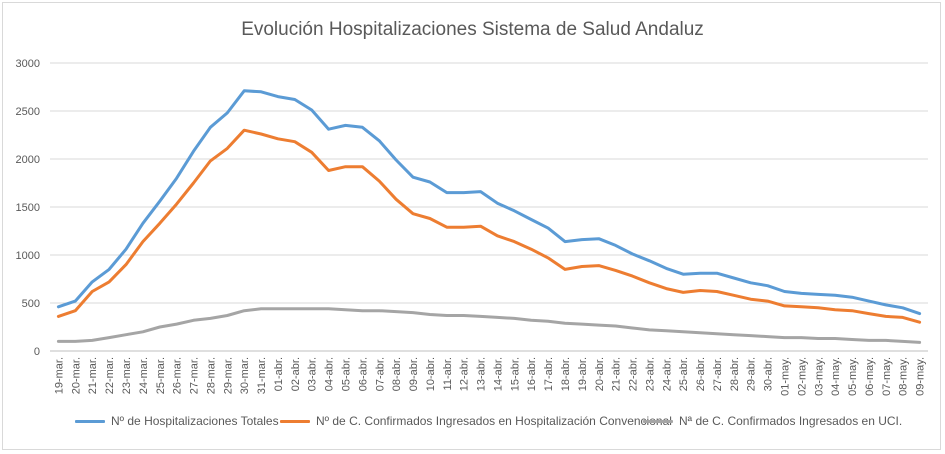 The width and height of the screenshot is (945, 454). Describe the element at coordinates (279, 374) in the screenshot. I see `x-tick-label: 01-abr.` at that location.